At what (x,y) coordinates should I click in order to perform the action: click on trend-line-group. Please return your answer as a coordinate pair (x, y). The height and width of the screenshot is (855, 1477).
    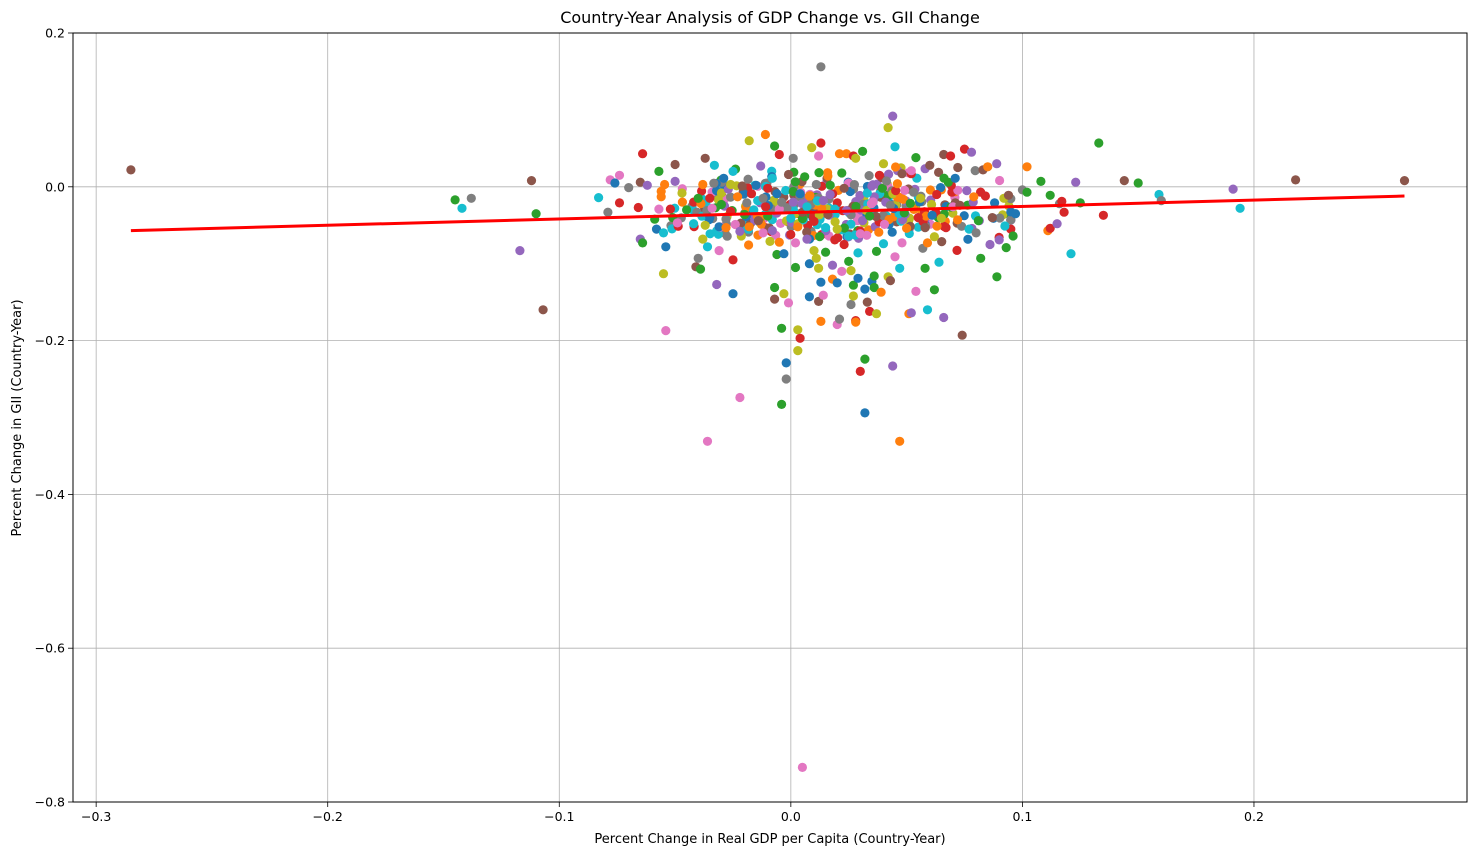
    Looking at the image, I should click on (767, 213).